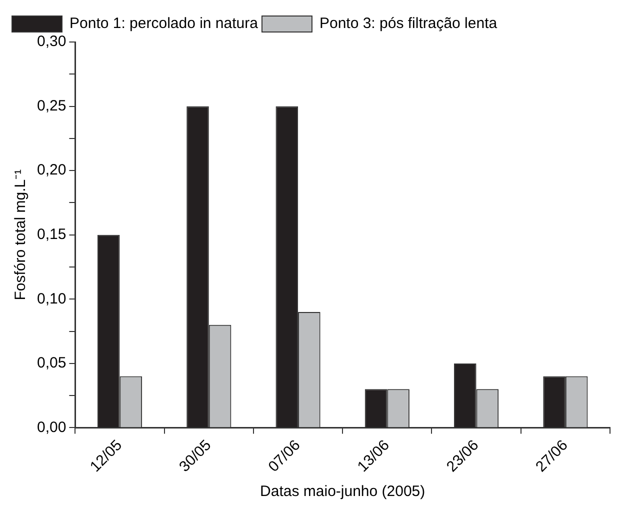 The height and width of the screenshot is (513, 628). Describe the element at coordinates (51, 427) in the screenshot. I see `y-tick-label: 0,00` at that location.